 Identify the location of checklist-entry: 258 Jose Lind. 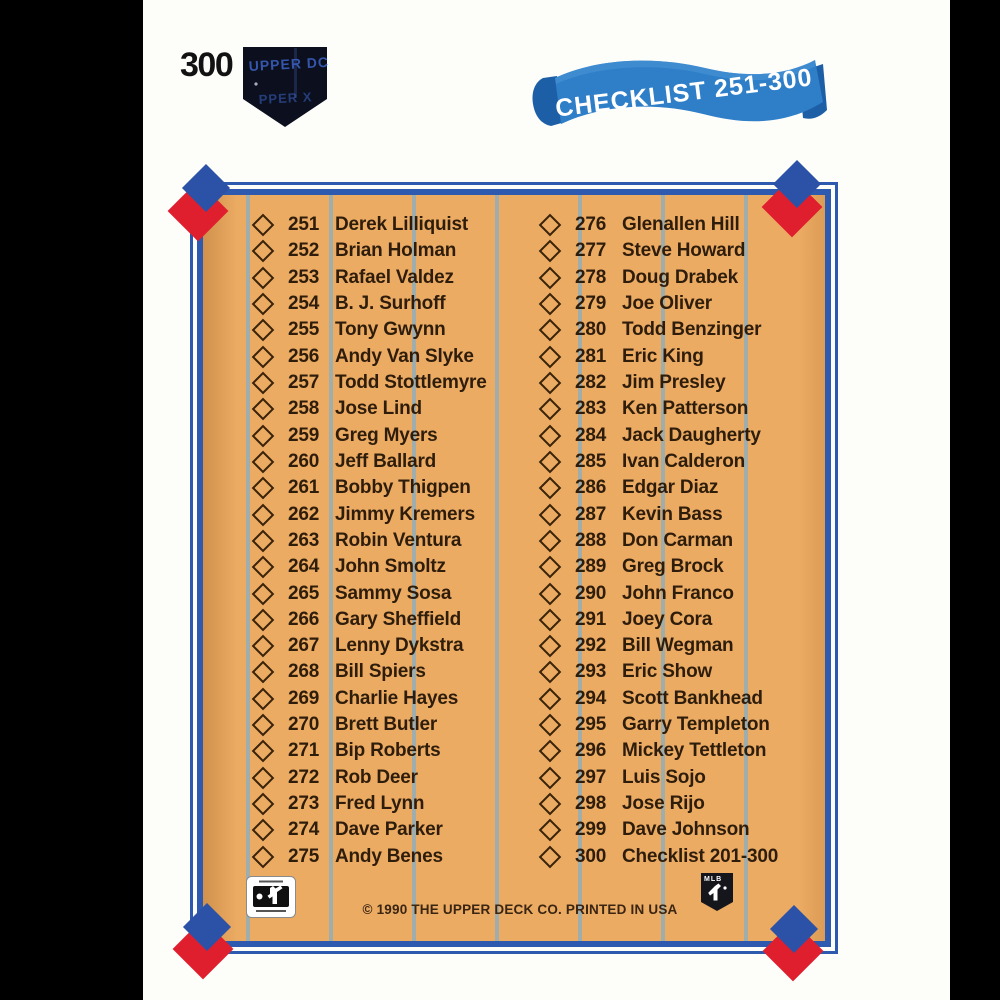
(368, 409).